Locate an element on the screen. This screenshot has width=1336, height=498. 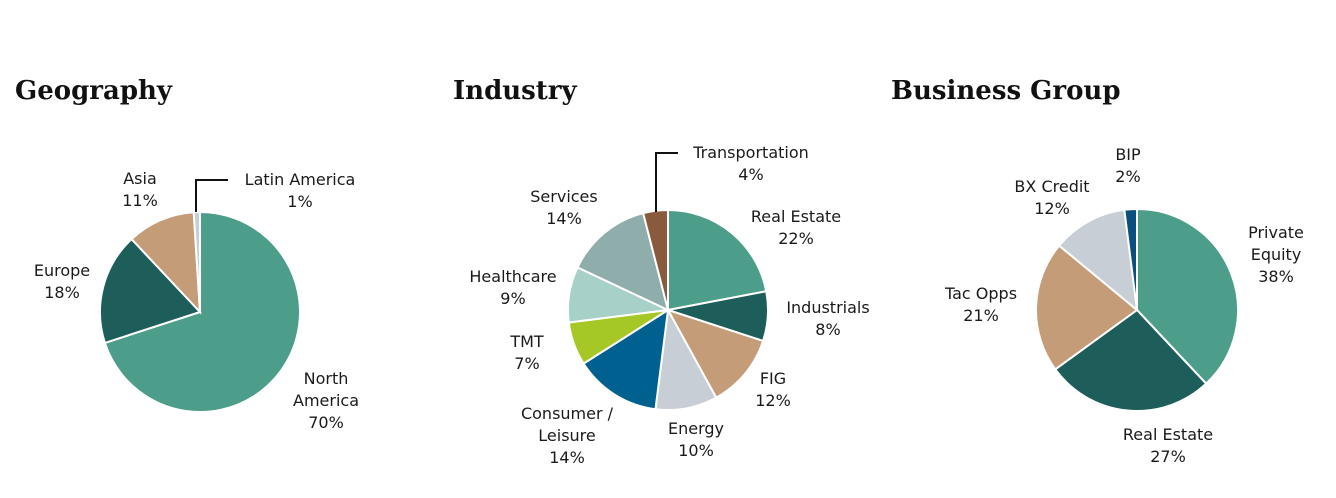
geography-title: Geography is located at coordinates (94, 91).